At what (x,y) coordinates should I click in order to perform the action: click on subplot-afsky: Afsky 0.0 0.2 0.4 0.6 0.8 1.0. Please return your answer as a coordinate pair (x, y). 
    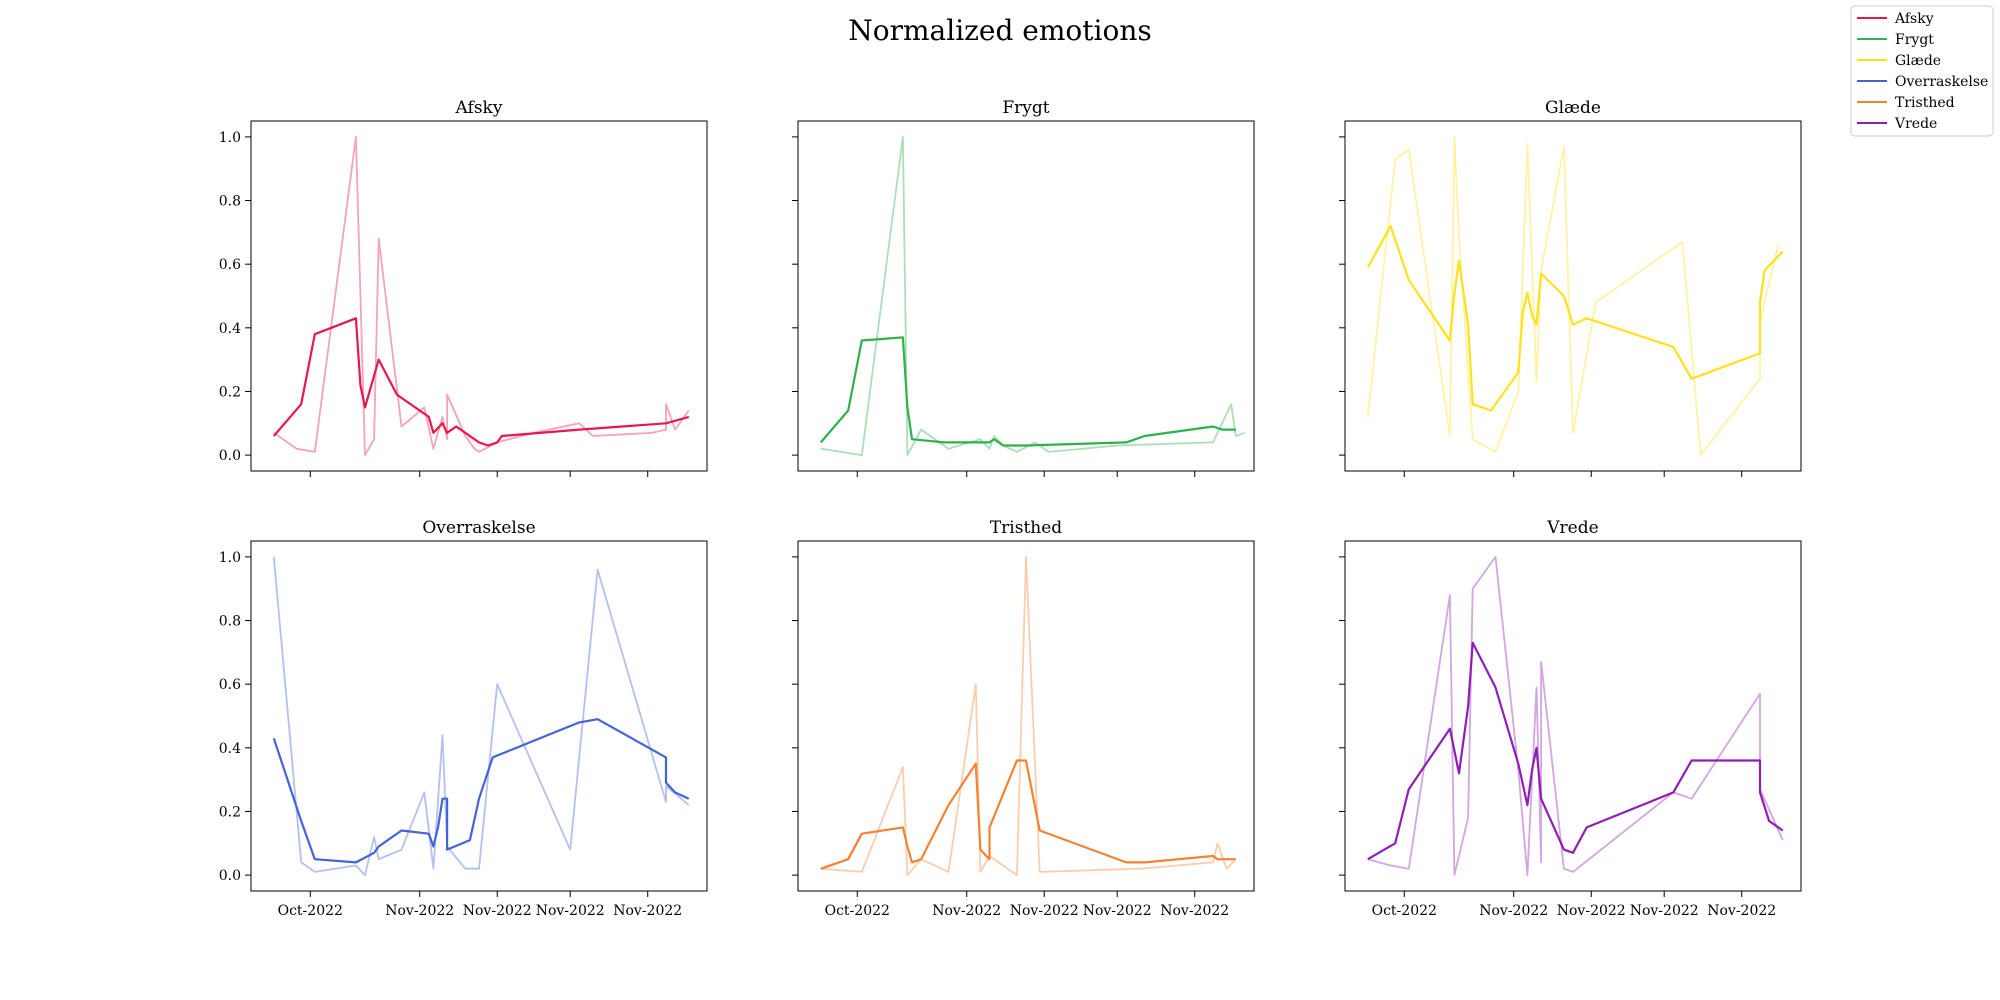
    Looking at the image, I should click on (463, 287).